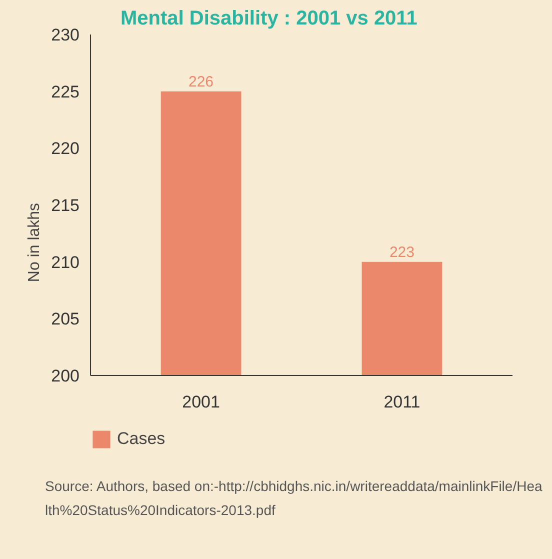 The height and width of the screenshot is (559, 552). What do you see at coordinates (65, 319) in the screenshot?
I see `y-tick-label: 205` at bounding box center [65, 319].